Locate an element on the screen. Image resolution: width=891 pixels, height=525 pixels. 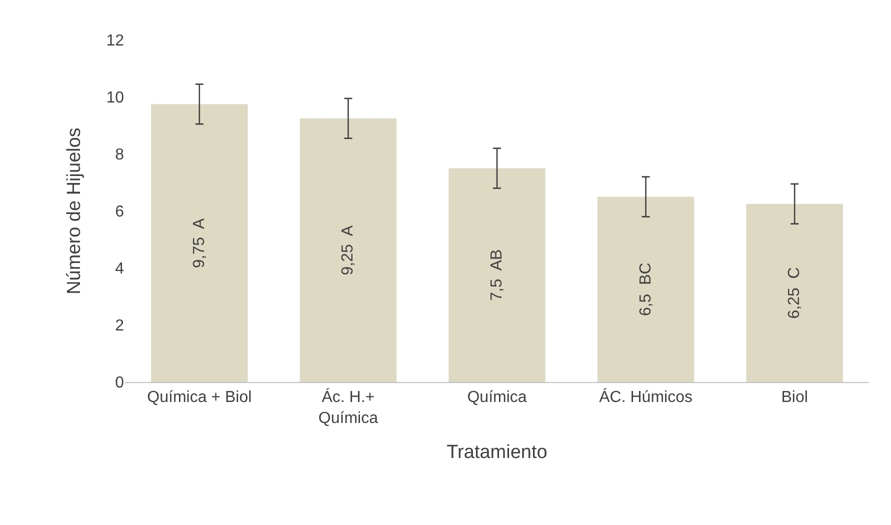
y-tick-label: 12 is located at coordinates (115, 41).